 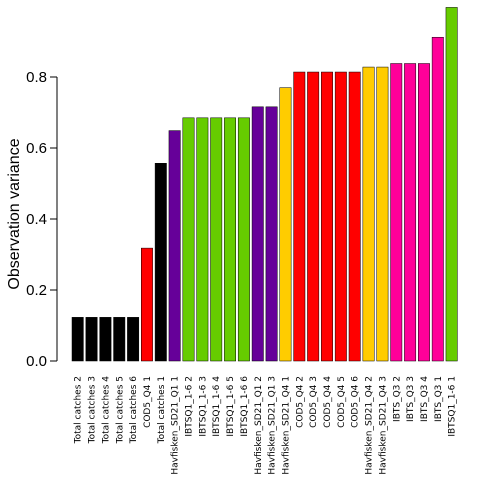 I want to click on x-category-label: COD5_Q4 6, so click(x=356, y=402).